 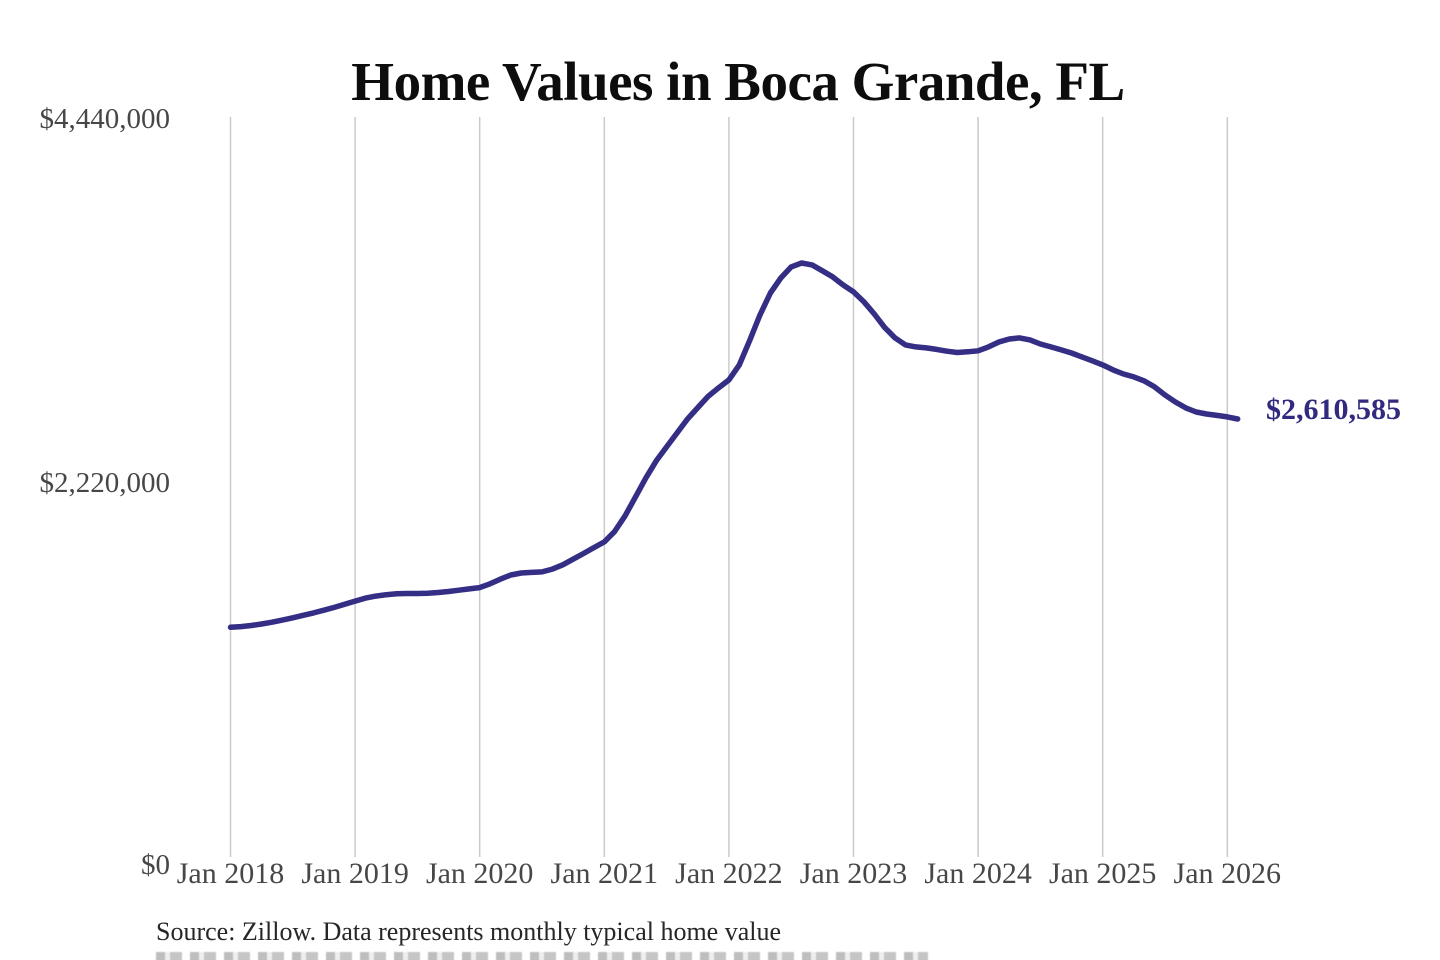 What do you see at coordinates (105, 483) in the screenshot?
I see `y-axis-tick-label-middle: $2,220,000` at bounding box center [105, 483].